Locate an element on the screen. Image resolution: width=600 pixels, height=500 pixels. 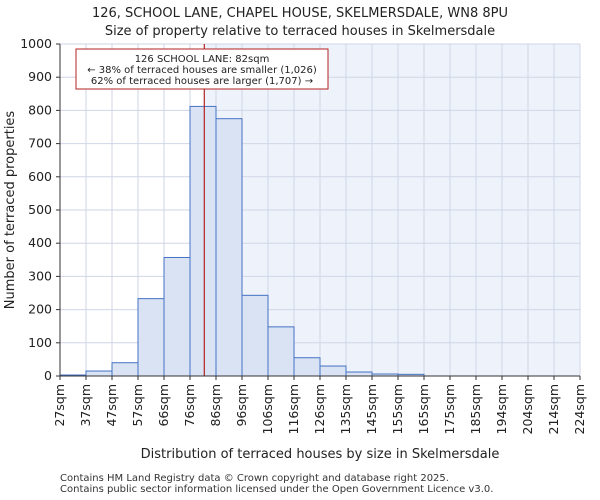
y-tick-label: 600 is located at coordinates (40, 176).